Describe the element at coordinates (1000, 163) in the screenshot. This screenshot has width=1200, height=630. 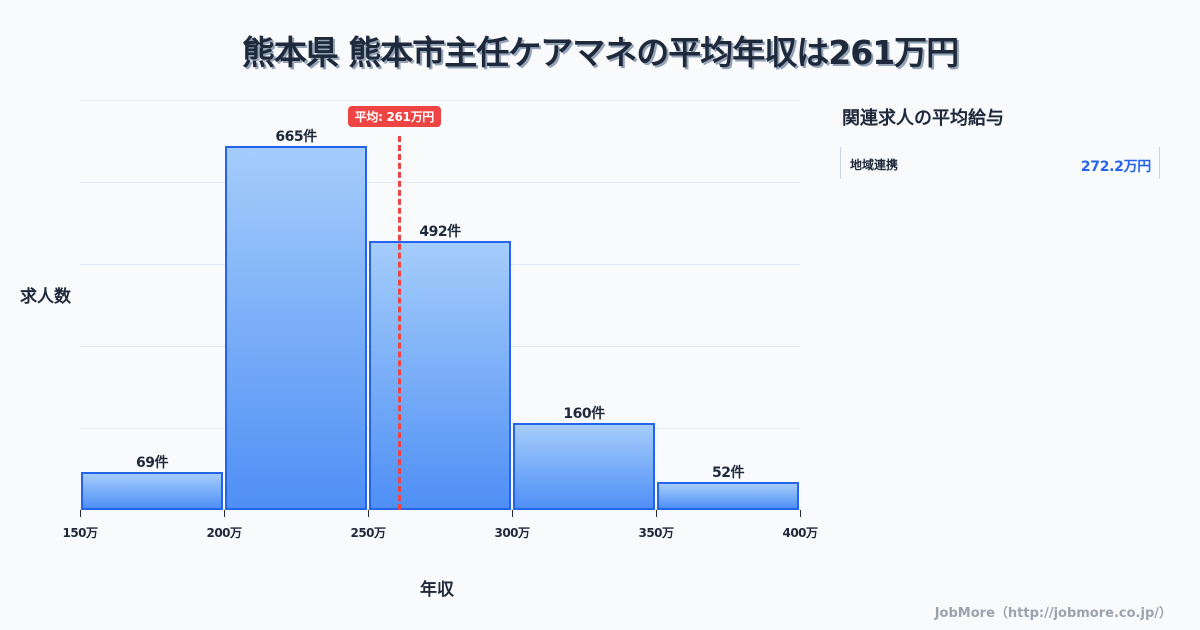
I see `related-salary-row: 地域連携 272.2万円` at that location.